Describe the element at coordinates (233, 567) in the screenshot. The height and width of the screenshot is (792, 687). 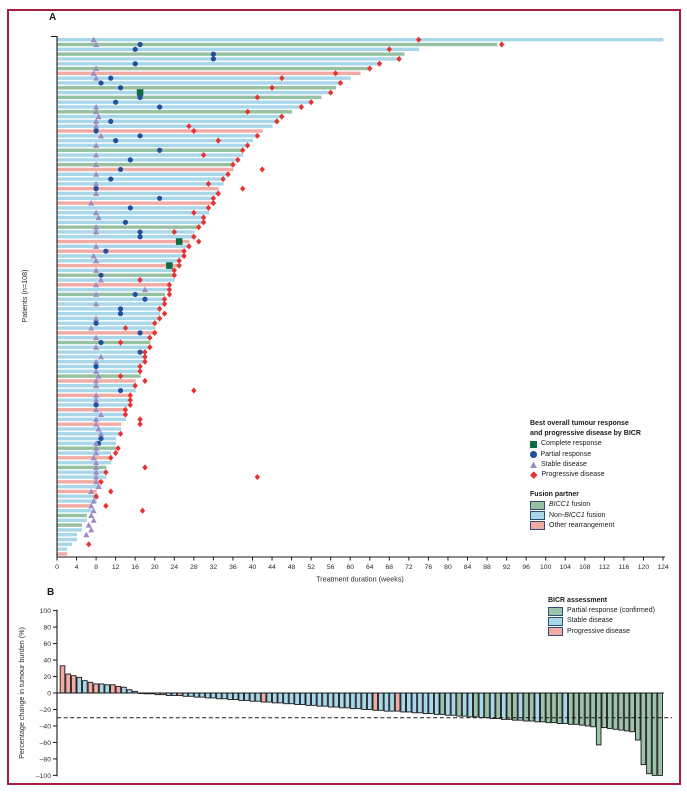
I see `x-tick-label: 36` at that location.